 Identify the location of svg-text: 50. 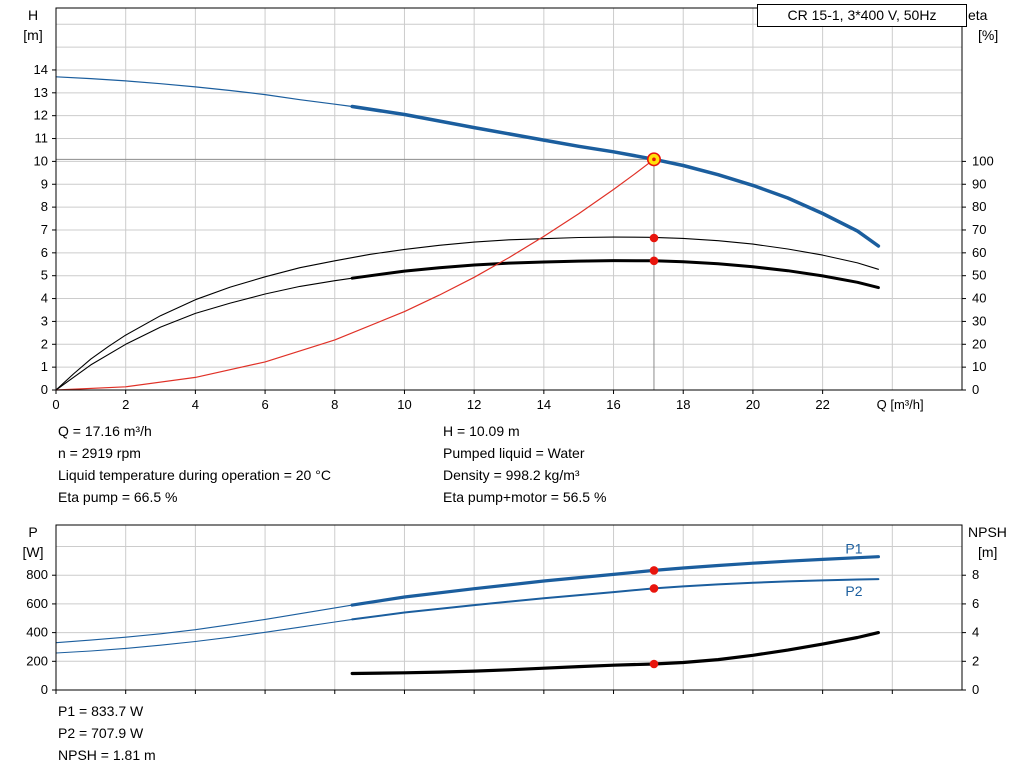
(979, 275).